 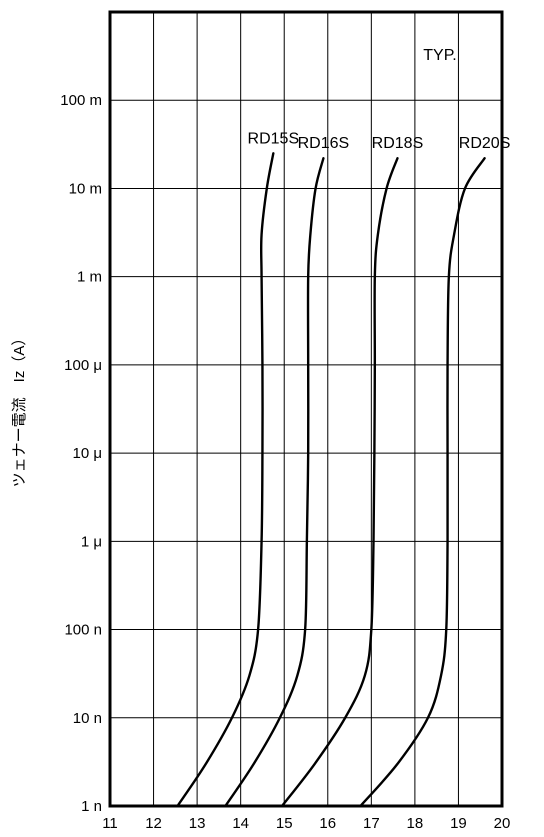 I want to click on series-label-rd16s: RD16S, so click(x=324, y=143).